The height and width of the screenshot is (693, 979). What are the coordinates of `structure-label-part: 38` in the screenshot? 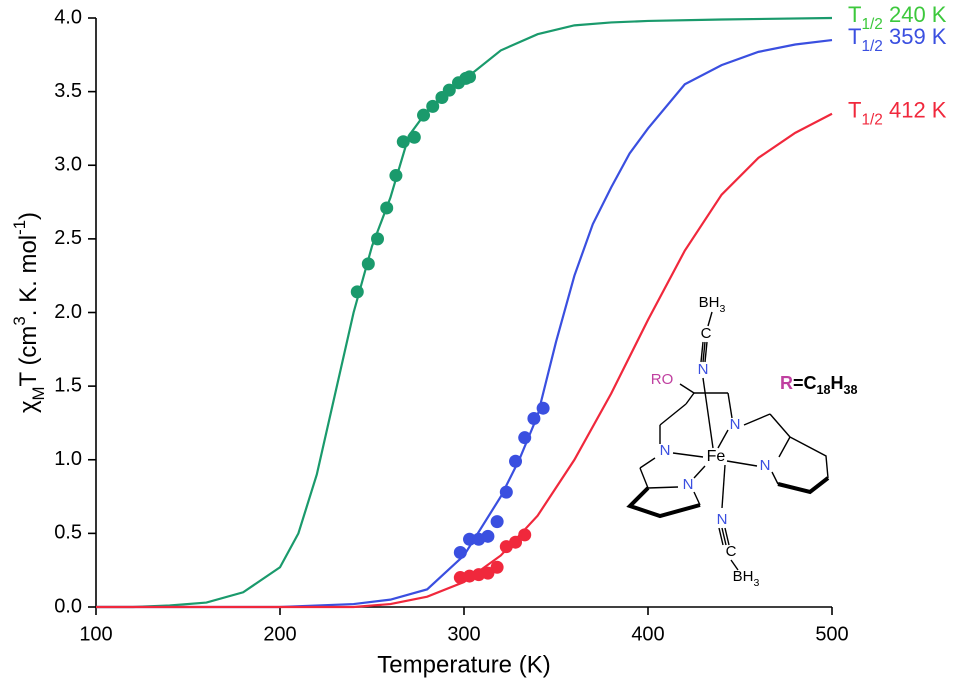 It's located at (851, 390).